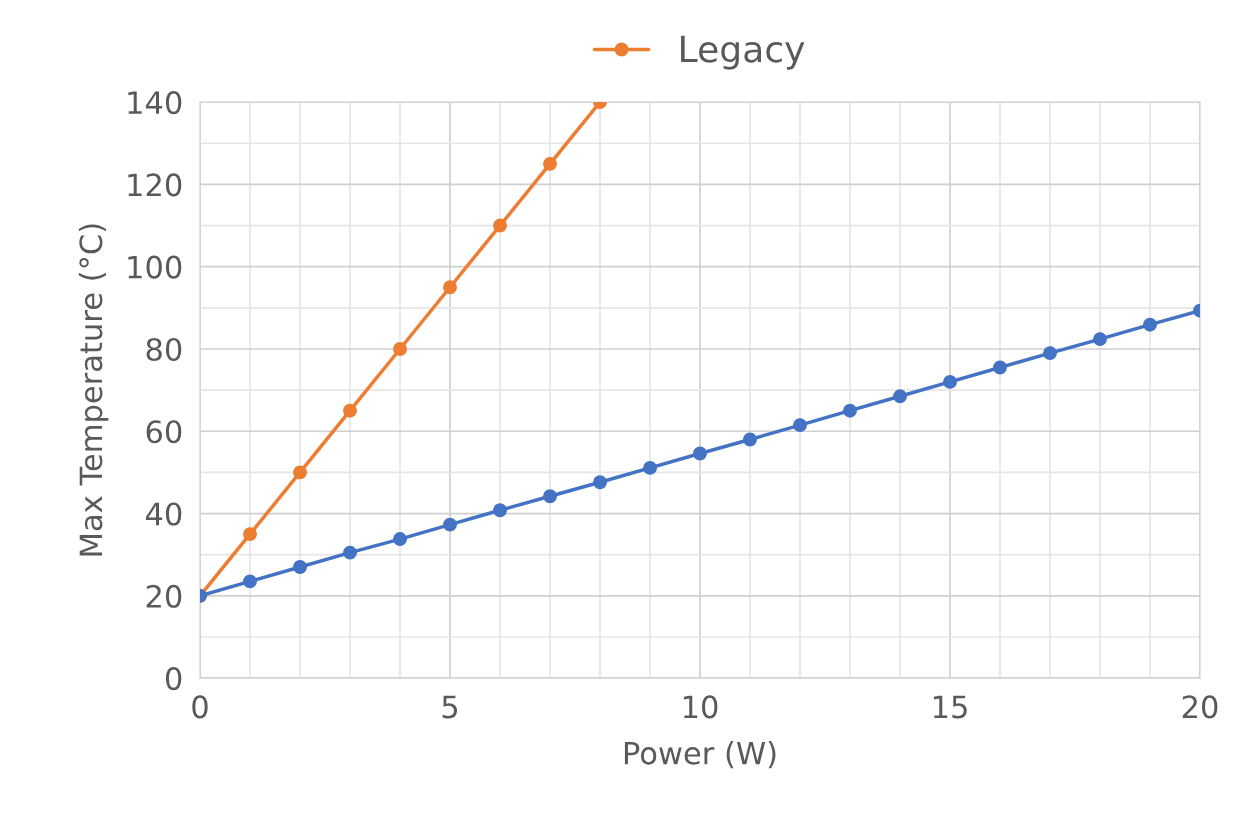 This screenshot has height=817, width=1250. I want to click on y-tick-label: 120, so click(155, 185).